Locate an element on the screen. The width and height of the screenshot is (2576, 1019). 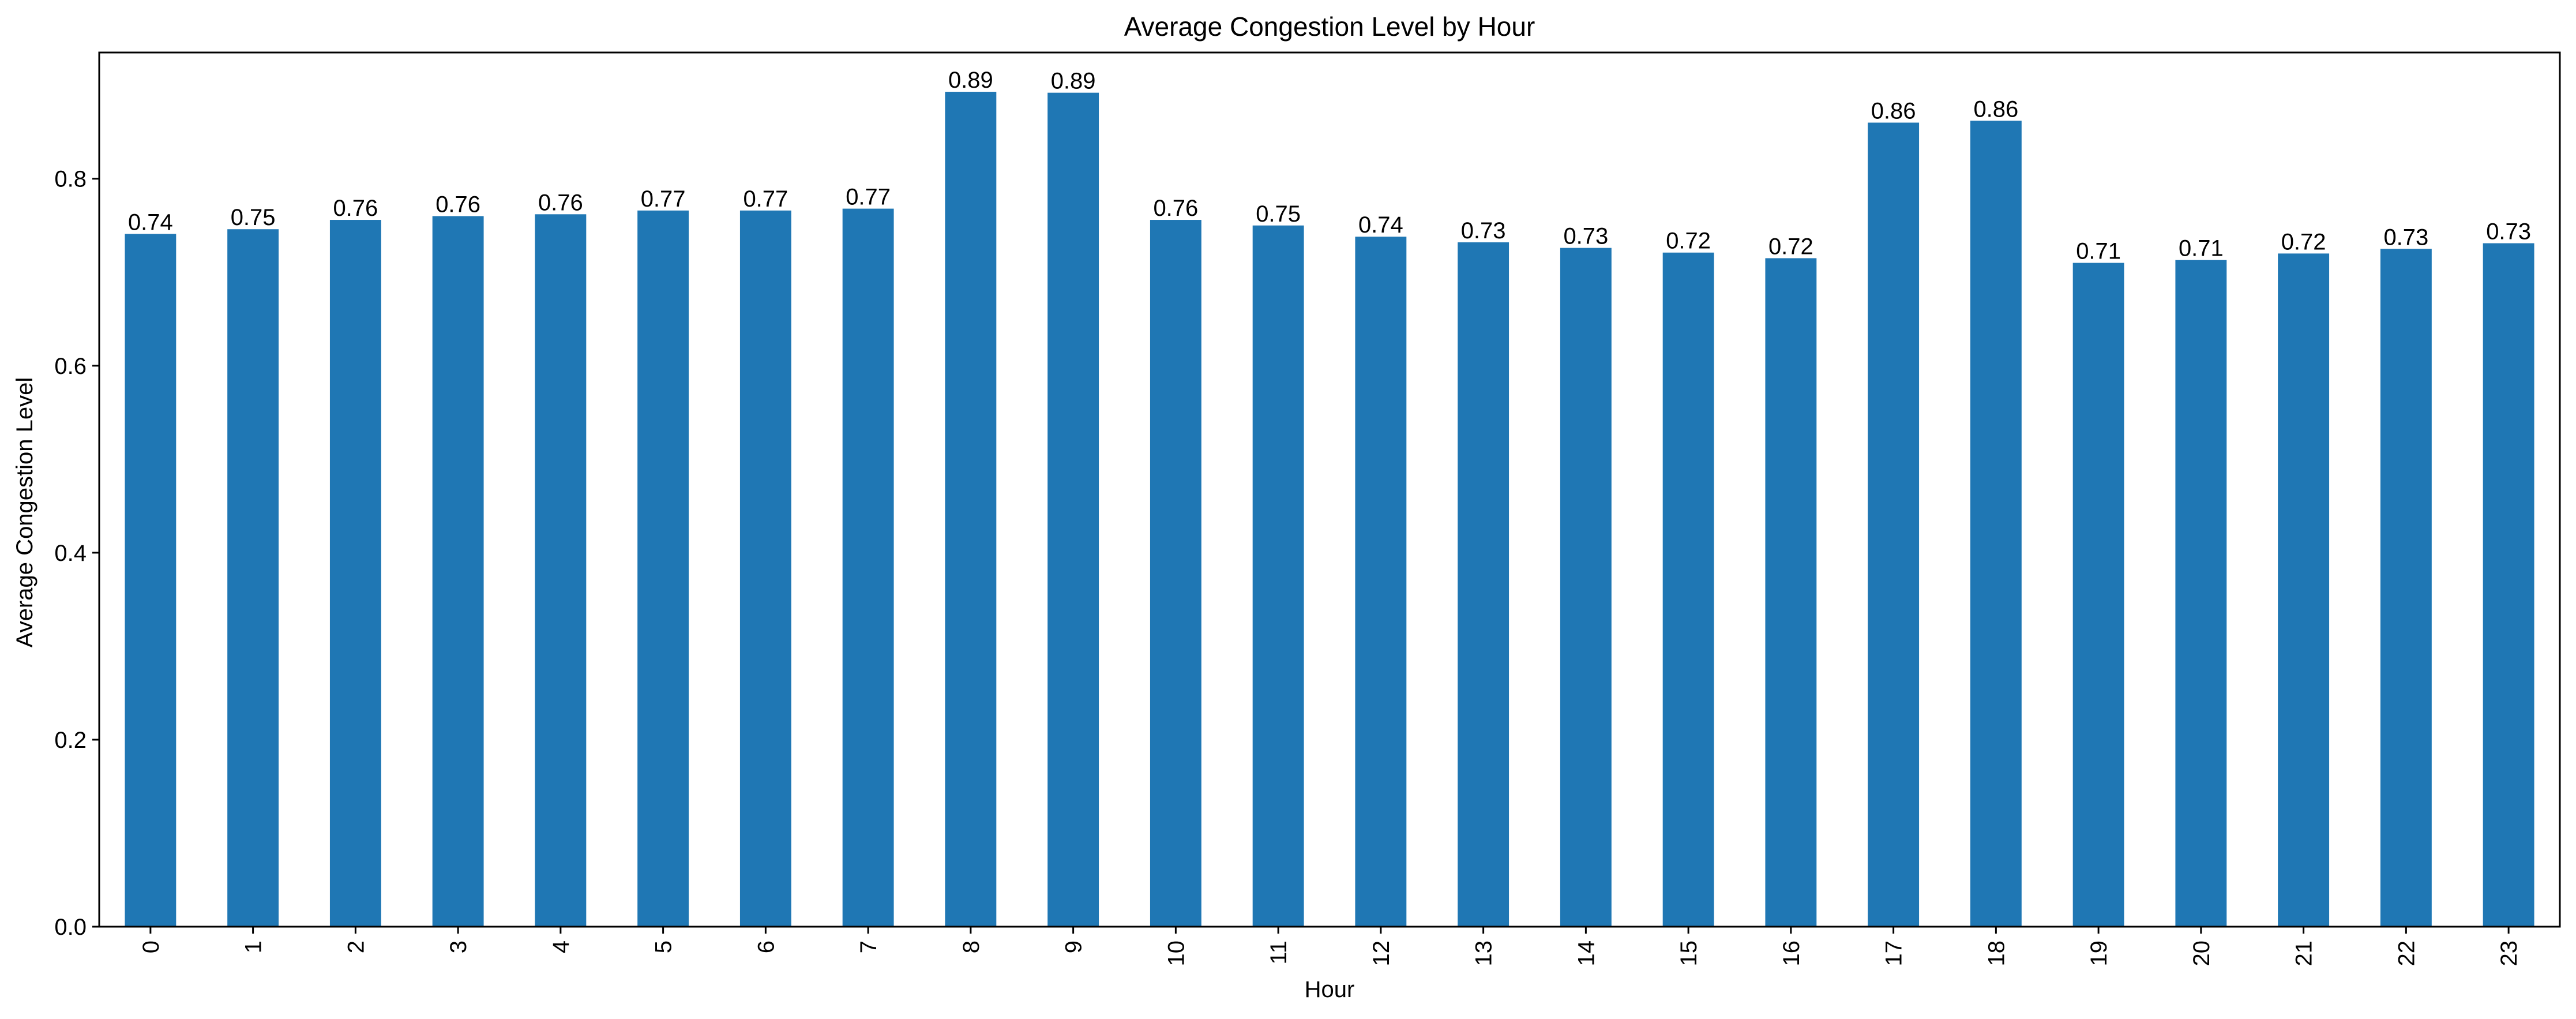
y-tick-label-0.4: 0.4 is located at coordinates (70, 553).